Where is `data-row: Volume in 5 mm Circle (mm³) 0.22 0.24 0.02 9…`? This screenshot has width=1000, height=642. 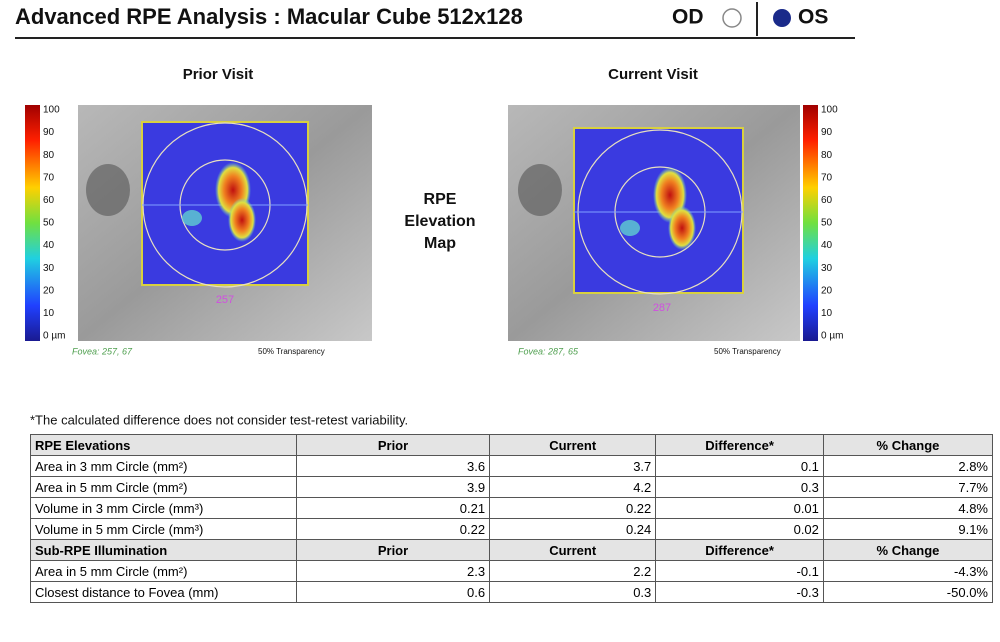 data-row: Volume in 5 mm Circle (mm³) 0.22 0.24 0.02 9… is located at coordinates (512, 529).